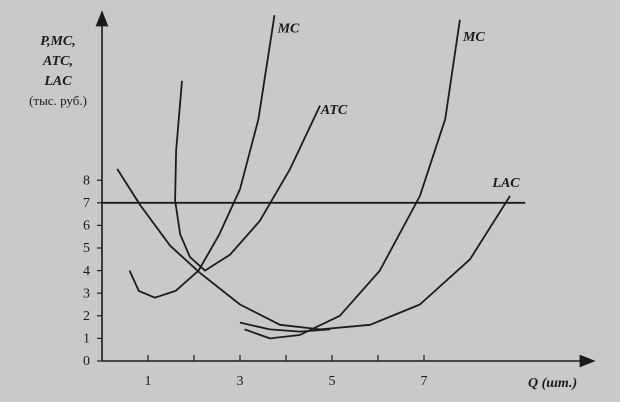 The image size is (620, 402). What do you see at coordinates (57, 61) in the screenshot?
I see `y-axis-label: ATC,` at bounding box center [57, 61].